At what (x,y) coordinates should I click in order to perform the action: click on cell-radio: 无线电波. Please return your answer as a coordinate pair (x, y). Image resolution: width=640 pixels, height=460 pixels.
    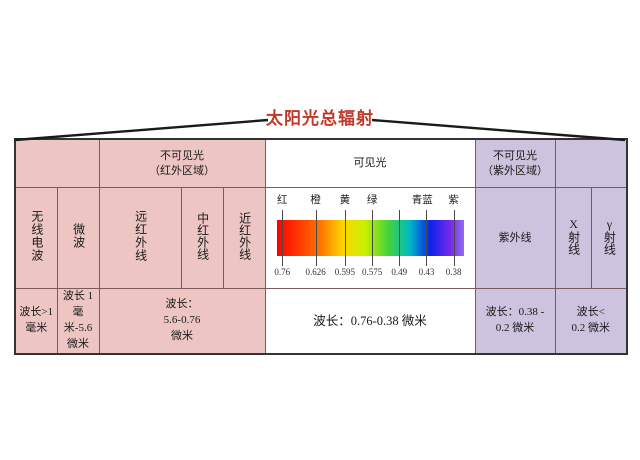
    Looking at the image, I should click on (36, 238).